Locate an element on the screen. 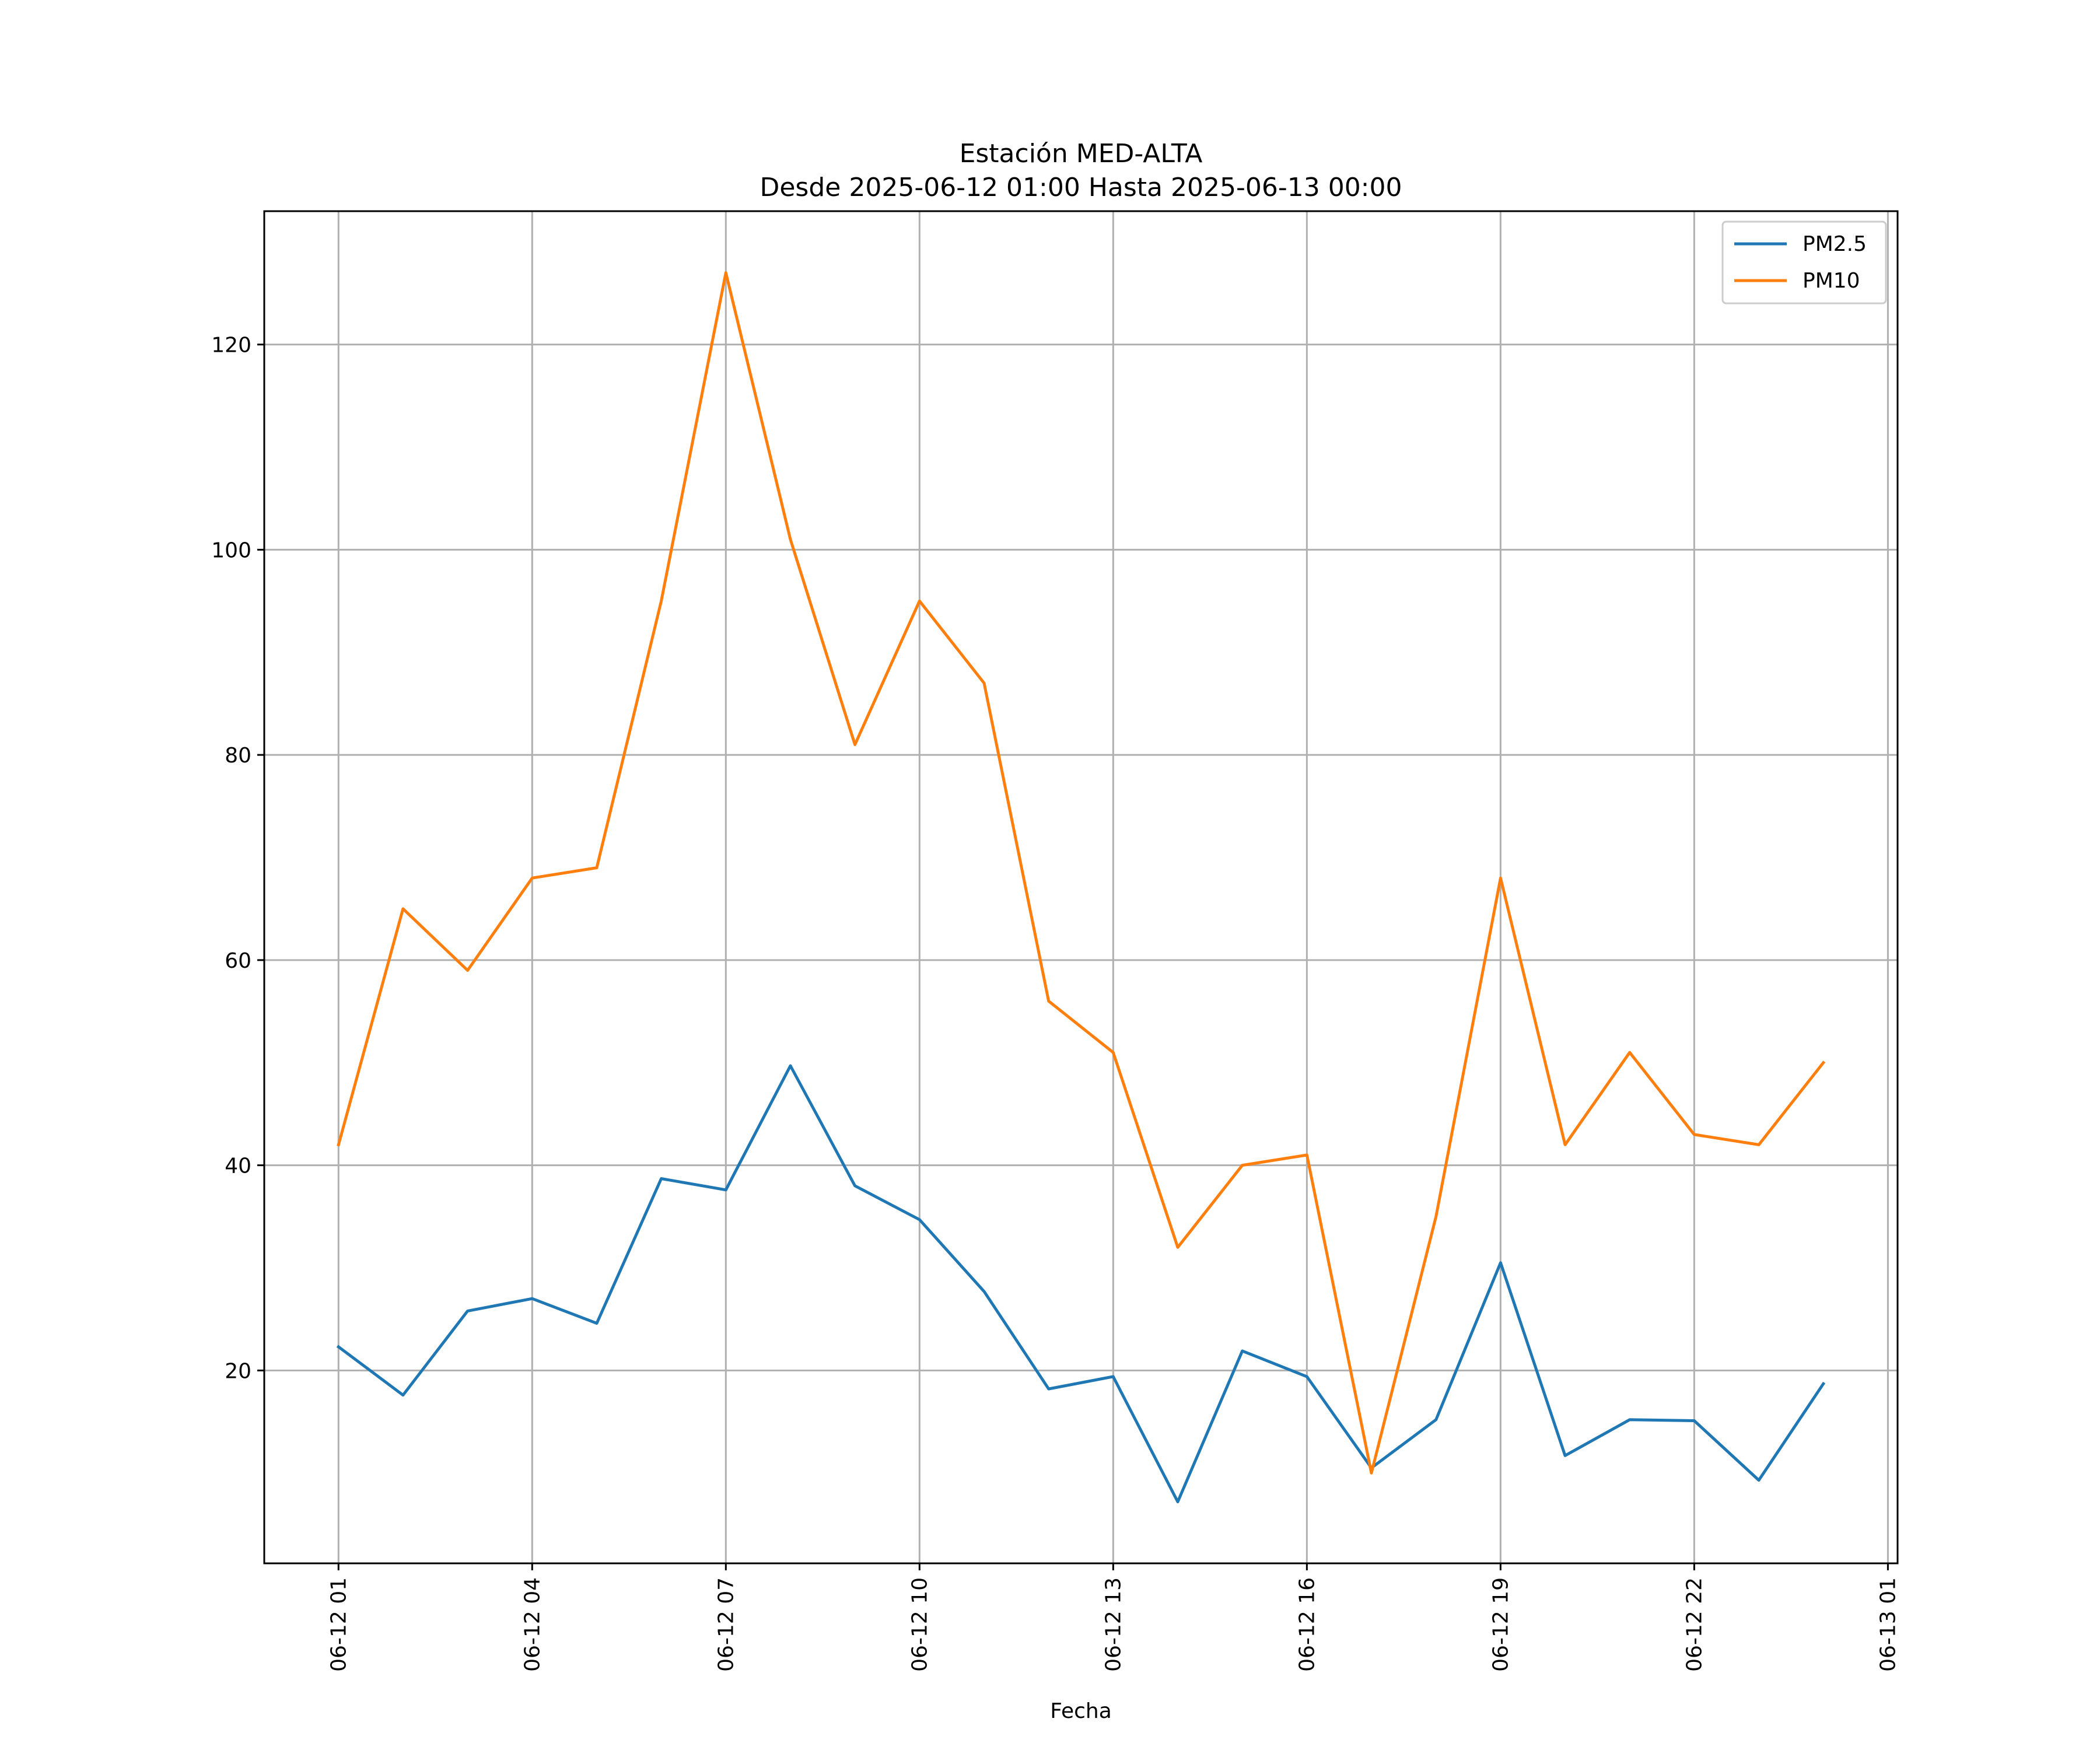 The width and height of the screenshot is (2100, 1750). y-tick-label: 20 is located at coordinates (238, 1371).